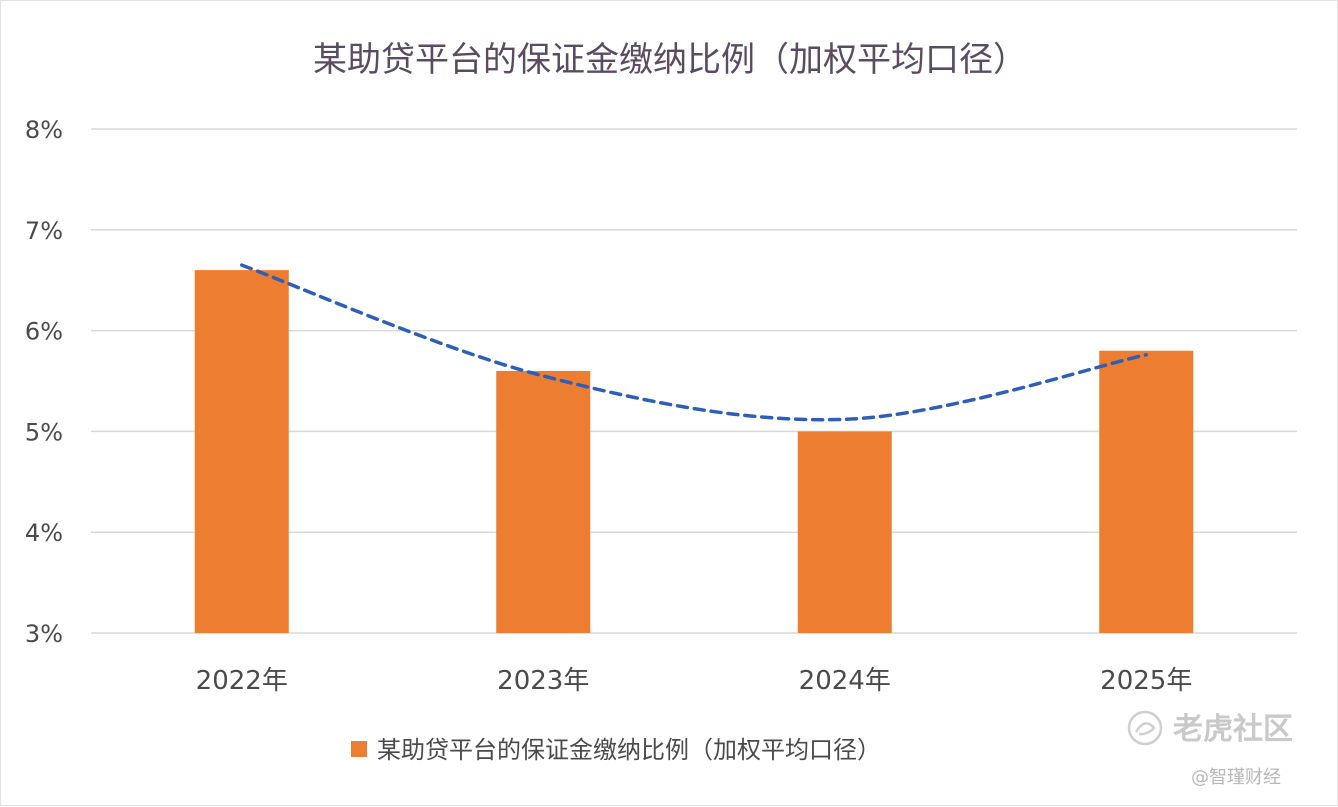 The image size is (1338, 807). Describe the element at coordinates (242, 681) in the screenshot. I see `x-tick-label: 2022年` at that location.